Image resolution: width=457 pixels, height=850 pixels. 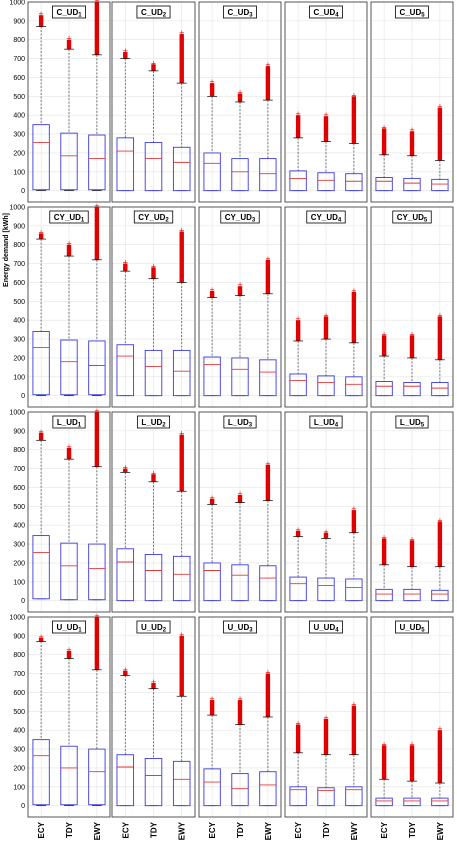 What do you see at coordinates (19, 655) in the screenshot?
I see `y-tick-label: 800` at bounding box center [19, 655].